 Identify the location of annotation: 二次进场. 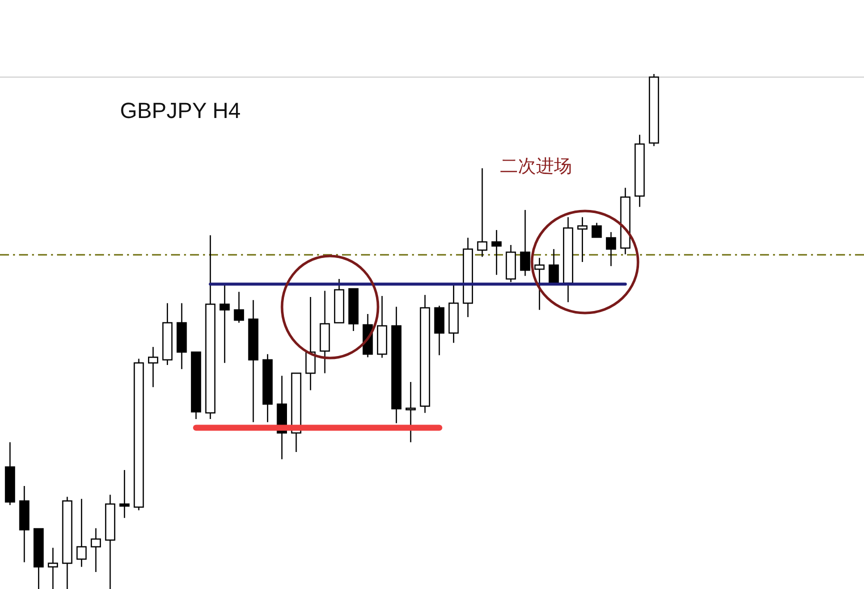
(536, 166).